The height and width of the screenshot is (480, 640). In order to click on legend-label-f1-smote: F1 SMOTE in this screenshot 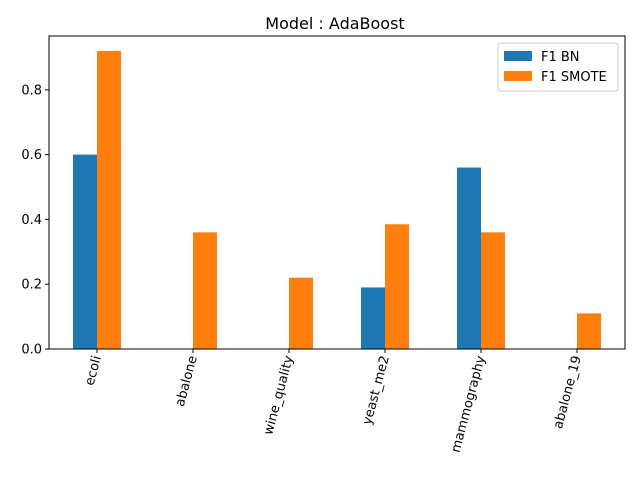, I will do `click(574, 77)`.